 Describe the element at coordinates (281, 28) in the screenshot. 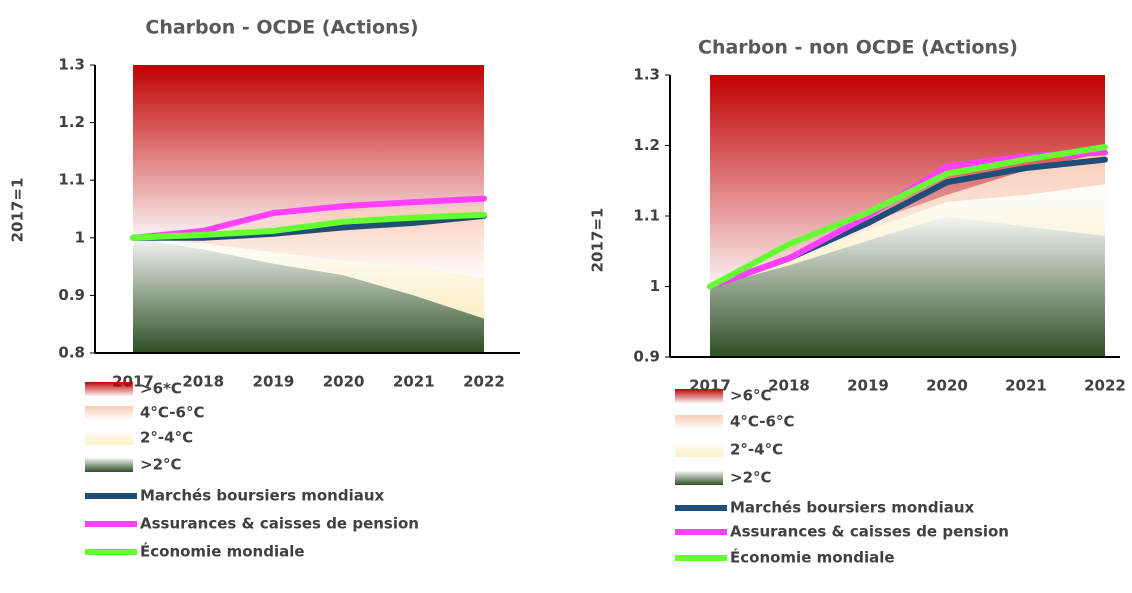

I see `chart-title: Charbon - OCDE (Actions)` at that location.